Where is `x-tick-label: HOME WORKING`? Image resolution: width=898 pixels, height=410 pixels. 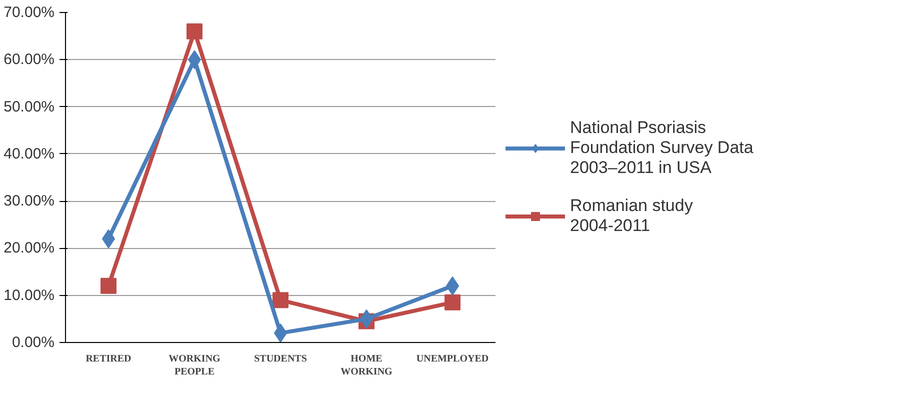 x-tick-label: HOME WORKING is located at coordinates (366, 366).